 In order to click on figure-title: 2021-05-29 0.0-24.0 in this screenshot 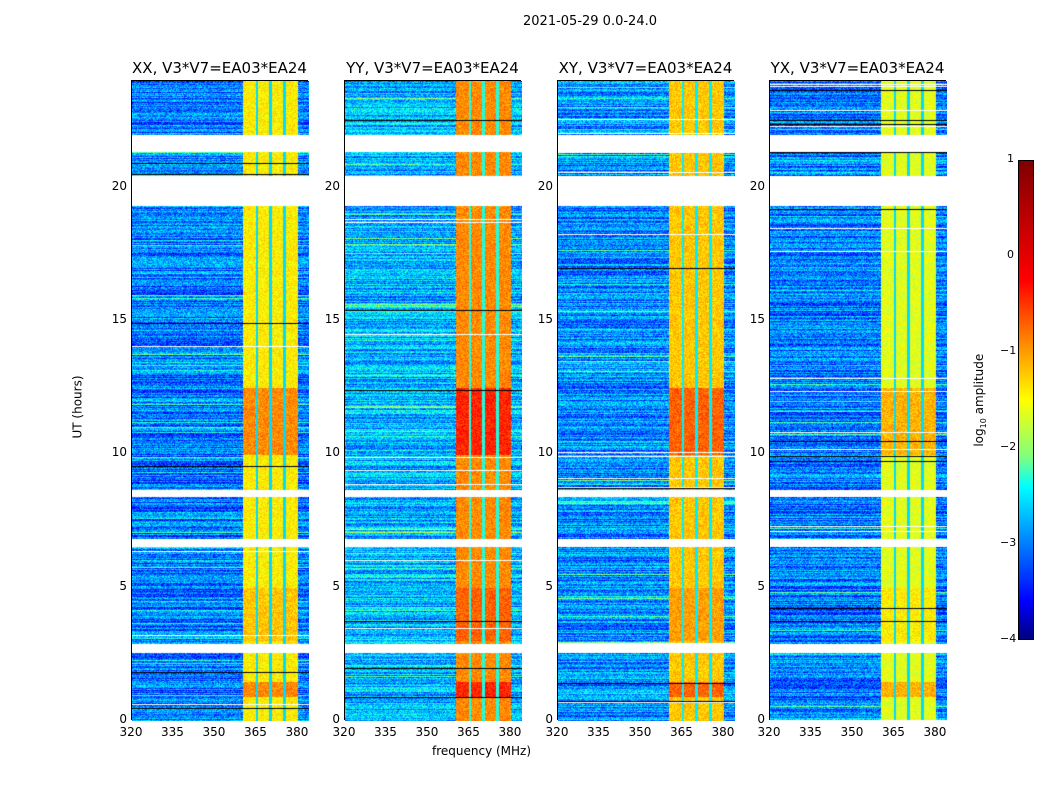, I will do `click(590, 21)`.